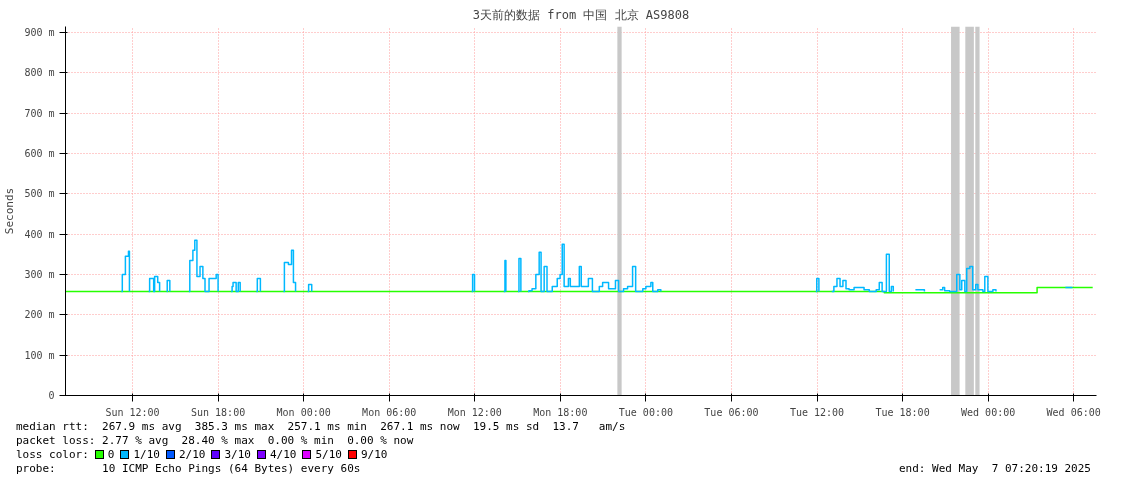 This screenshot has width=1121, height=494. I want to click on x-tick-label: Mon 06:00, so click(389, 412).